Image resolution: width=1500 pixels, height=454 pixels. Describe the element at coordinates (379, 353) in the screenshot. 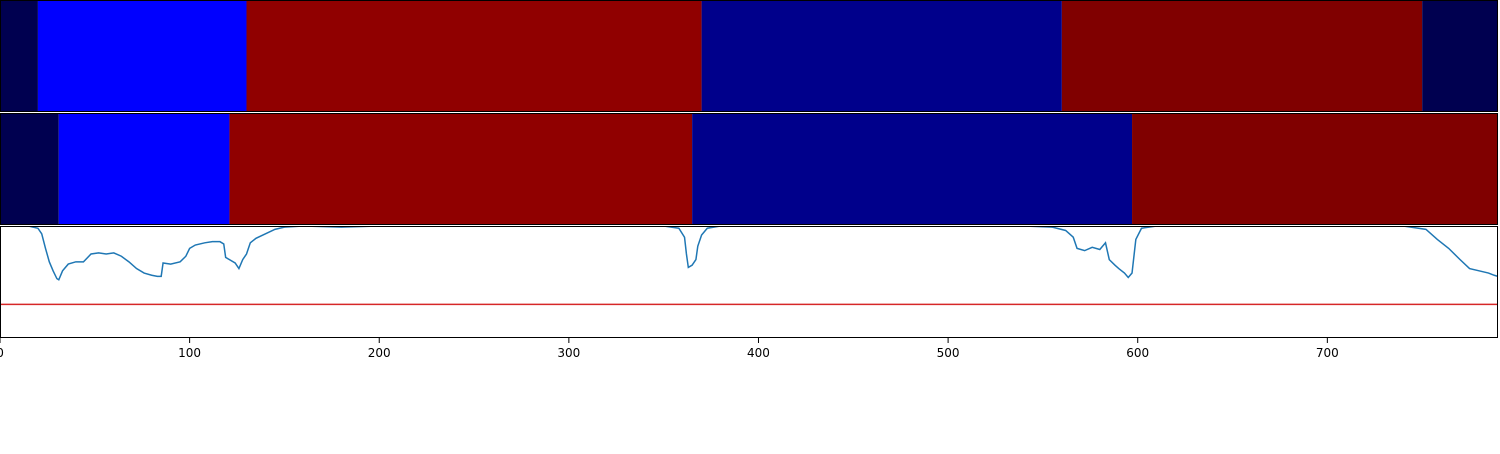

I see `x-tick-label-200: 200` at that location.